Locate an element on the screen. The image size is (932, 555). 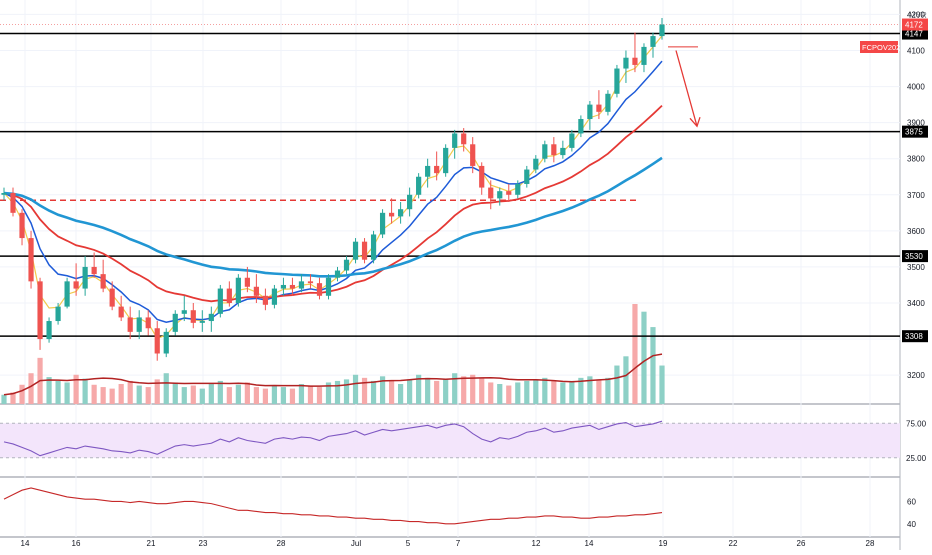
price-tick-label: 3400 is located at coordinates (916, 303).